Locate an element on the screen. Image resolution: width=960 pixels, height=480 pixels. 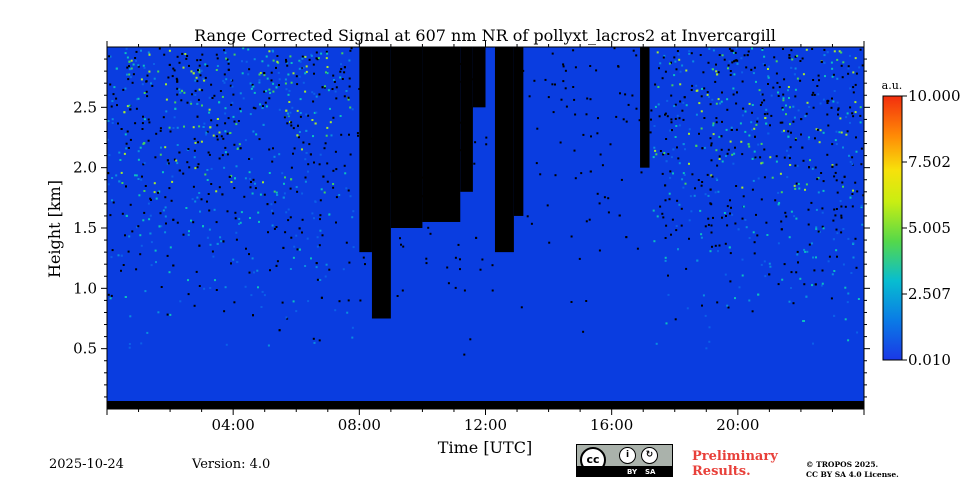
footer-date: 2025-10-24 is located at coordinates (86, 464).